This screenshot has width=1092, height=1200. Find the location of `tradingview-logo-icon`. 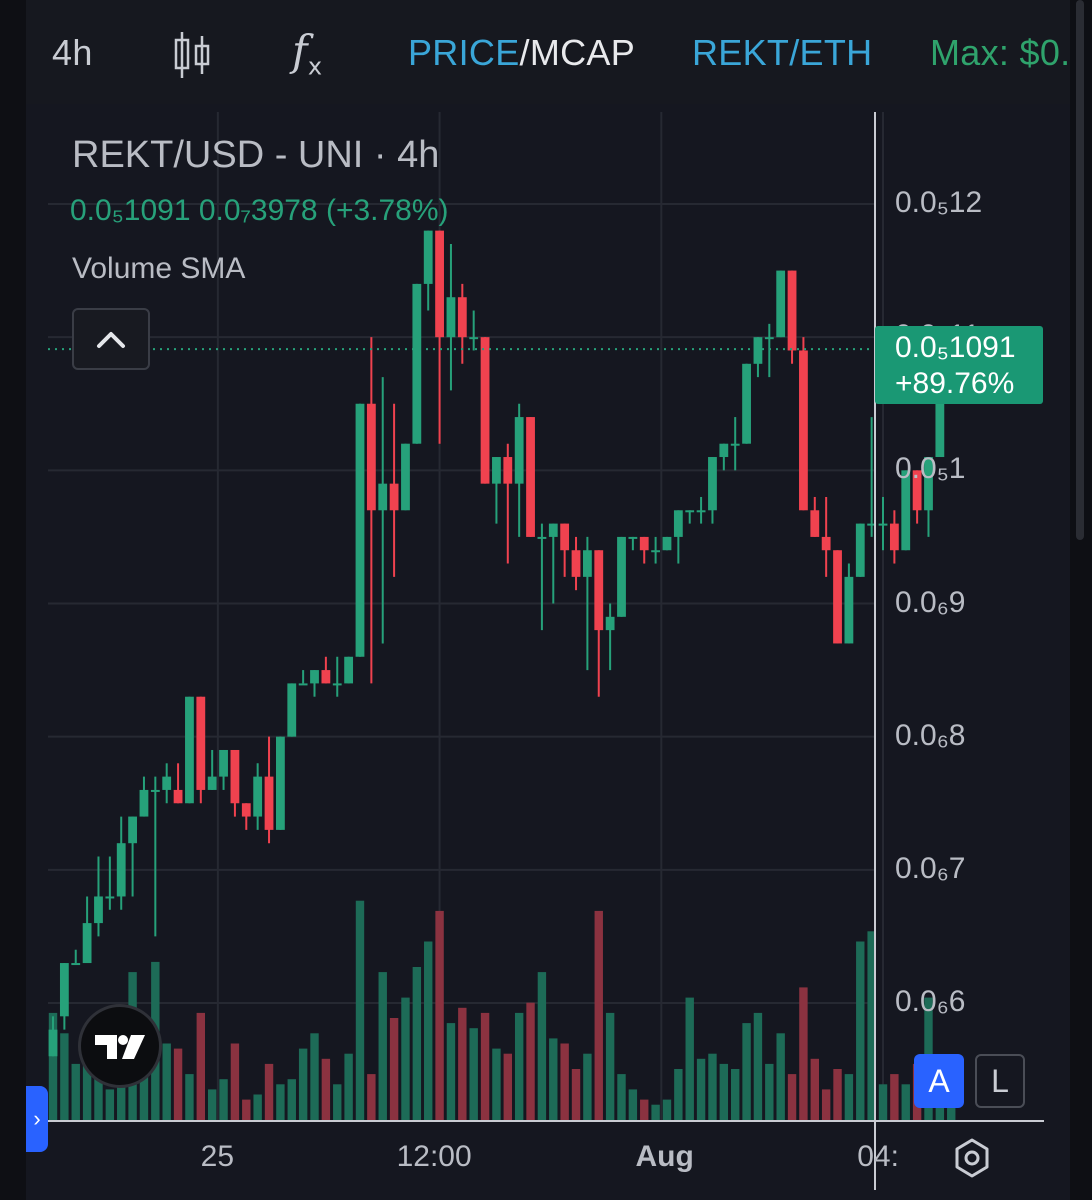

tradingview-logo-icon is located at coordinates (120, 1047).